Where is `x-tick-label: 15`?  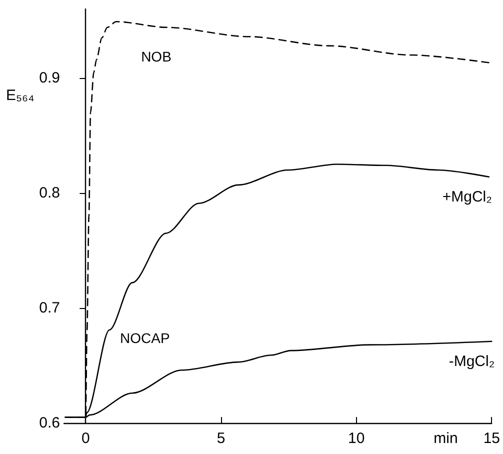 x-tick-label: 15 is located at coordinates (491, 438).